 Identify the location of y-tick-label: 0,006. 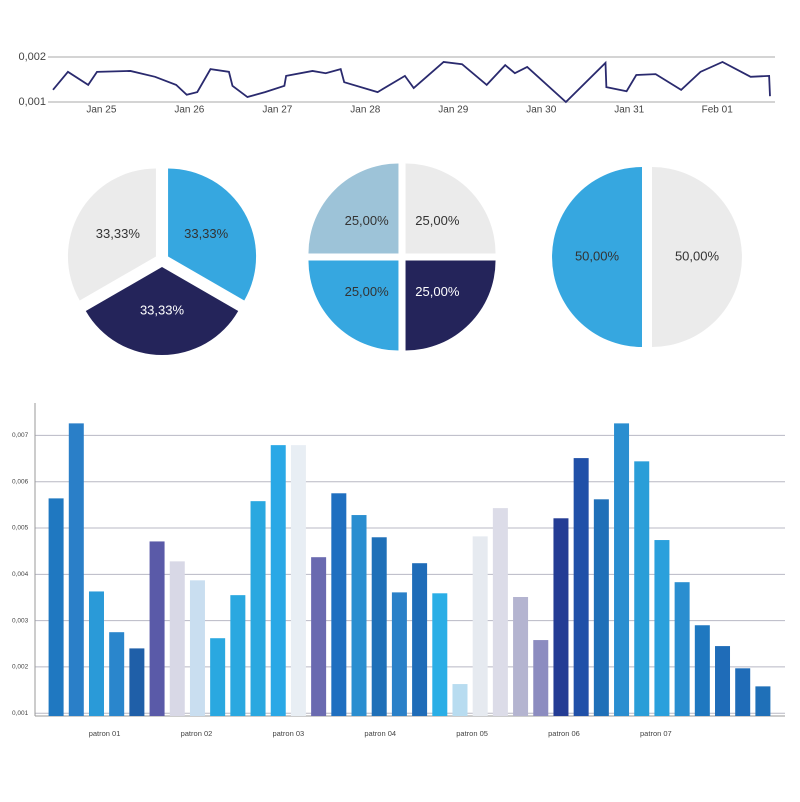
(20, 481).